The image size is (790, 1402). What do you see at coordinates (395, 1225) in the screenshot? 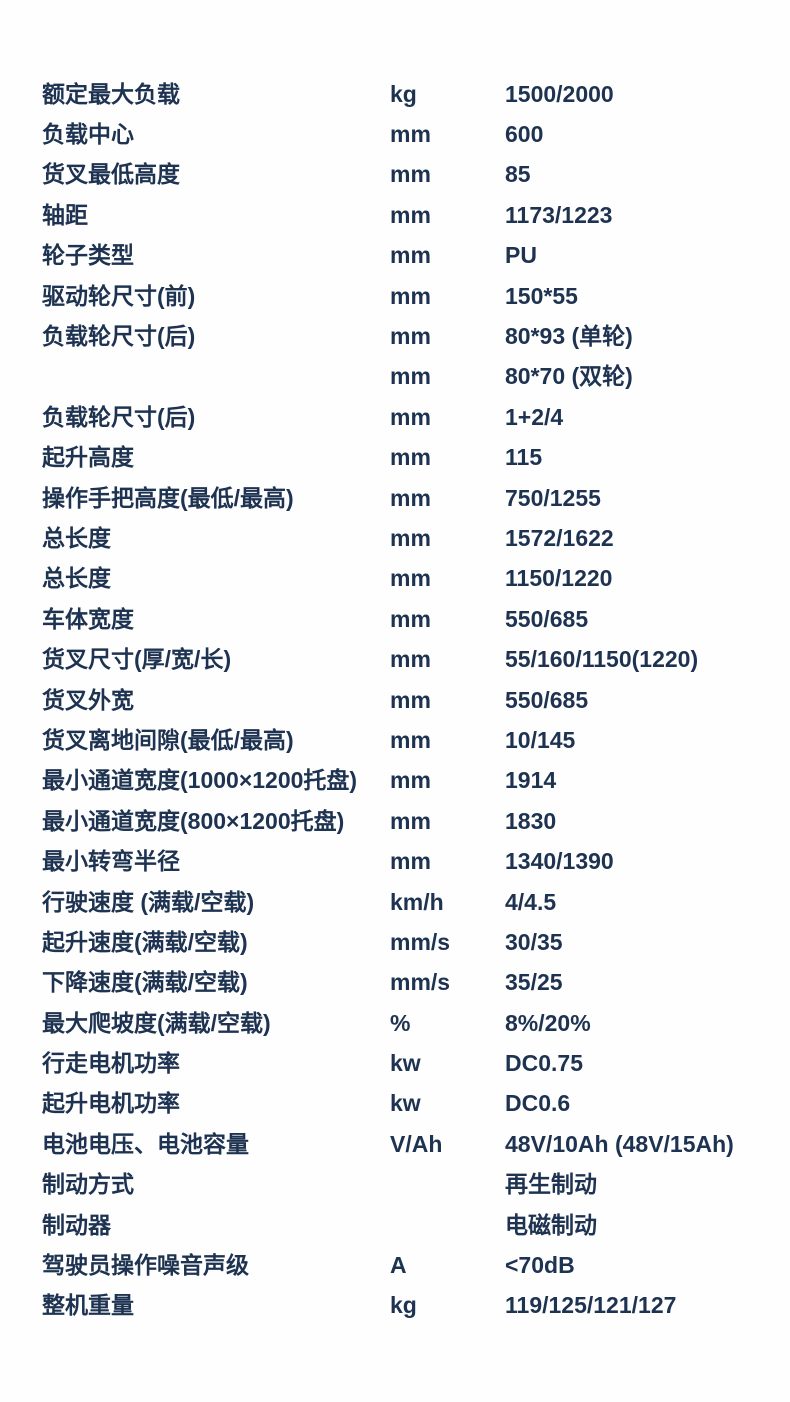
I see `spec-row: 制动器 电磁制动` at bounding box center [395, 1225].